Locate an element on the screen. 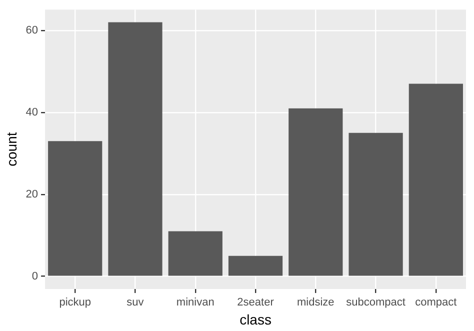 The height and width of the screenshot is (331, 474). x-tick-label: midsize is located at coordinates (315, 302).